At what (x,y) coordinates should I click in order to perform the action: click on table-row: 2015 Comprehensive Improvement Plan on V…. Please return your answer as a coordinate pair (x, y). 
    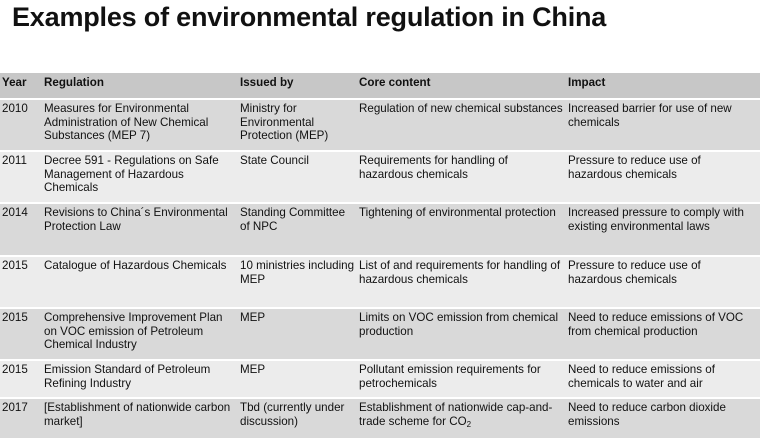
    Looking at the image, I should click on (380, 333).